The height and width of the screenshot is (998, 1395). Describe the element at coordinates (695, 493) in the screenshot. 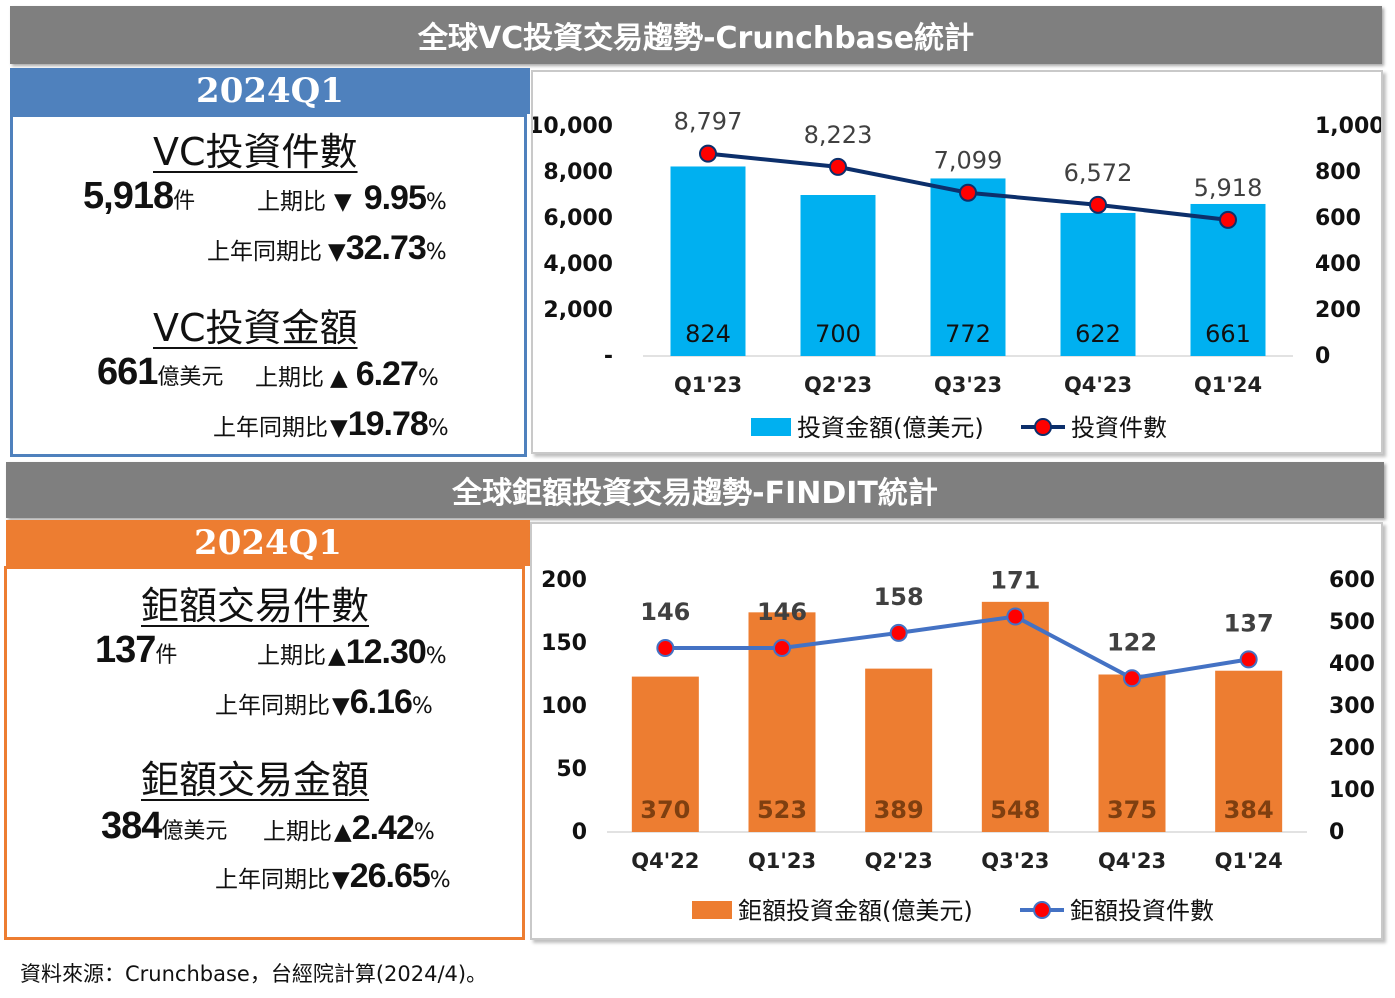

I see `bottom-banner-title: 全球鉅額投資交易趨勢-FINDIT統計` at that location.